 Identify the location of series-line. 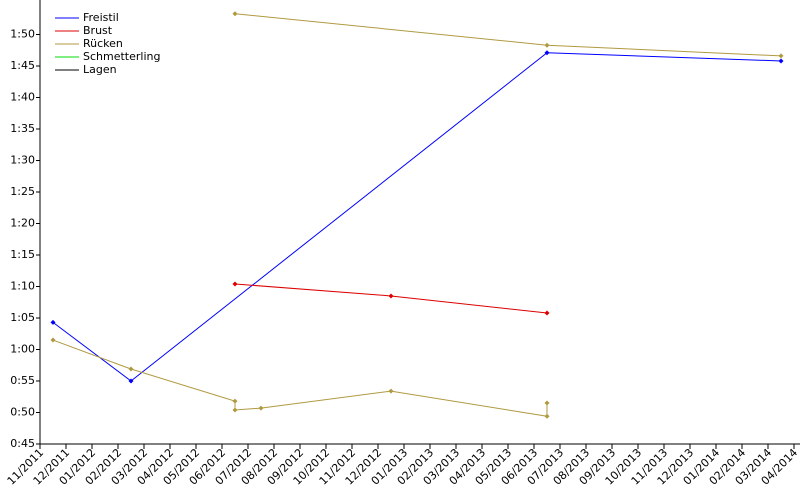
(391, 298).